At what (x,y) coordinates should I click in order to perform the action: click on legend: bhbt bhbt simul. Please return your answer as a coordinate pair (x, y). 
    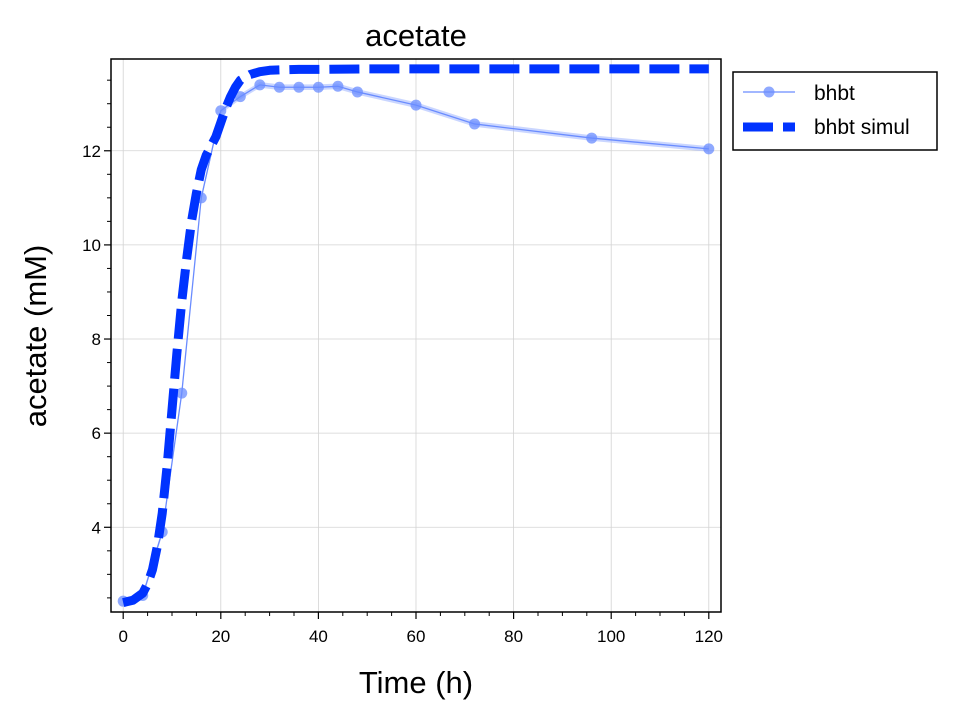
    Looking at the image, I should click on (835, 111).